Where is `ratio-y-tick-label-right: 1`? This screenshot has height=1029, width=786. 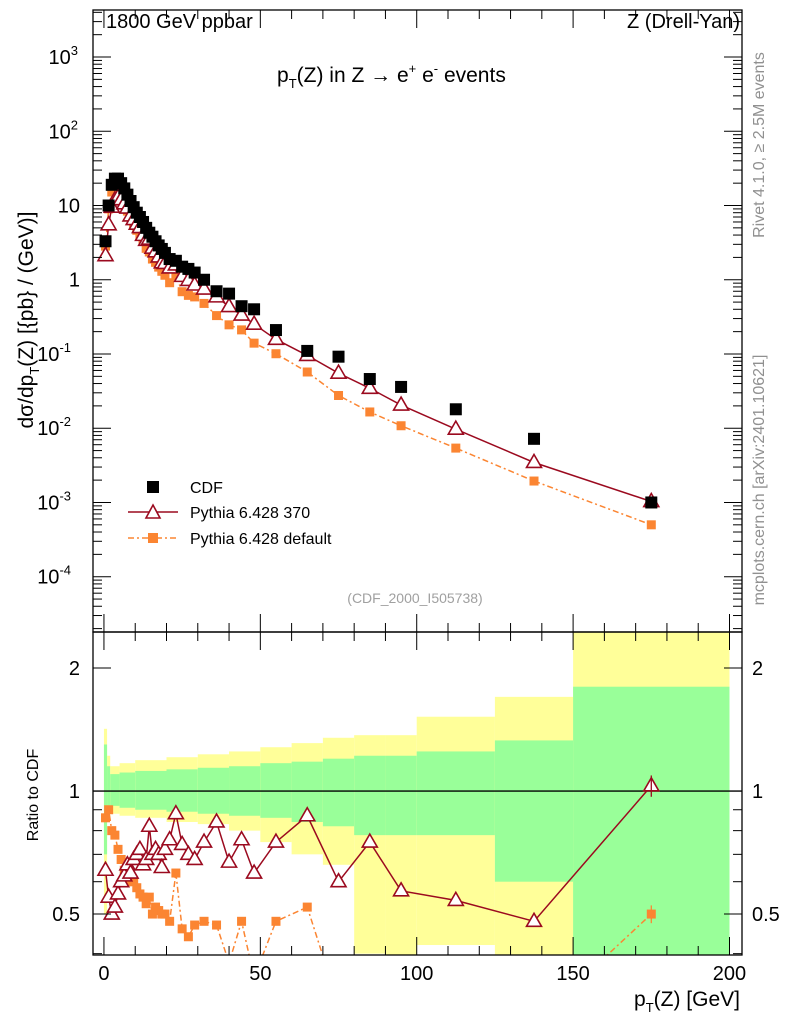 ratio-y-tick-label-right: 1 is located at coordinates (757, 792).